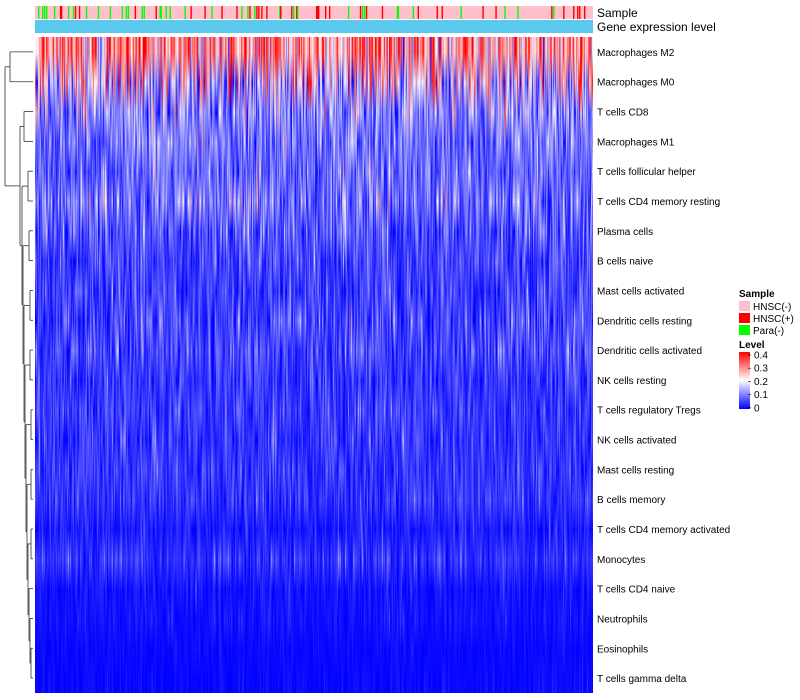 This screenshot has height=700, width=800. Describe the element at coordinates (658, 202) in the screenshot. I see `row-label: T cells CD4 memory resting` at that location.